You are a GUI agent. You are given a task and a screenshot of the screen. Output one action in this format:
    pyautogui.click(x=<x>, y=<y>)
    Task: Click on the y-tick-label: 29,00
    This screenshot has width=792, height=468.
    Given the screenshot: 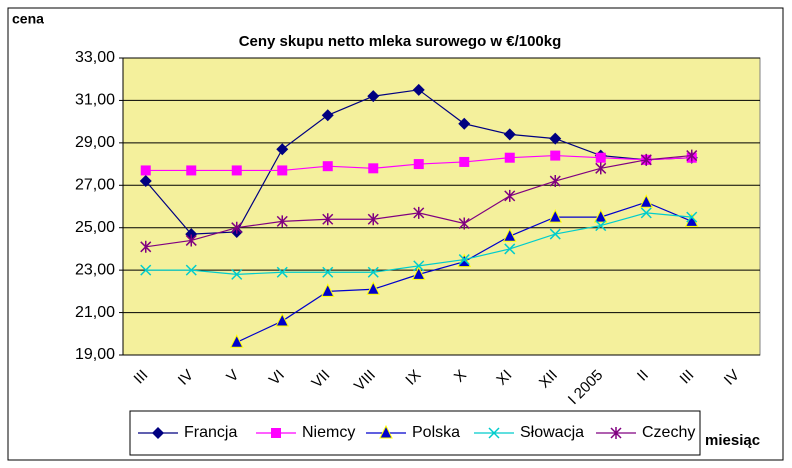 What is the action you would take?
    pyautogui.click(x=95, y=142)
    